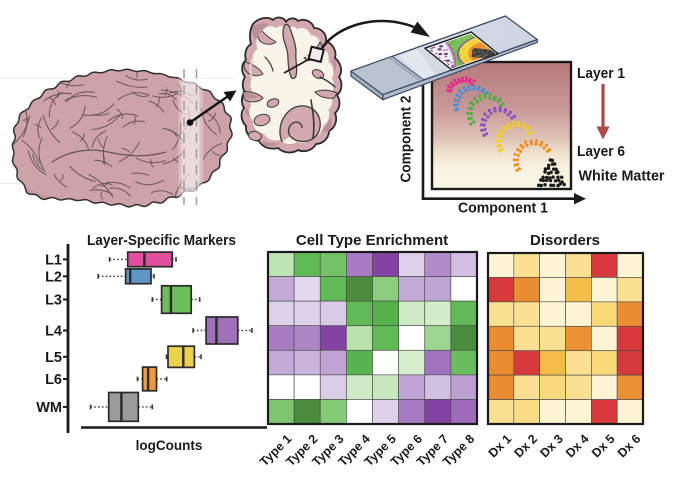 The height and width of the screenshot is (489, 678). Describe the element at coordinates (601, 73) in the screenshot. I see `svg-text: Layer 1` at that location.